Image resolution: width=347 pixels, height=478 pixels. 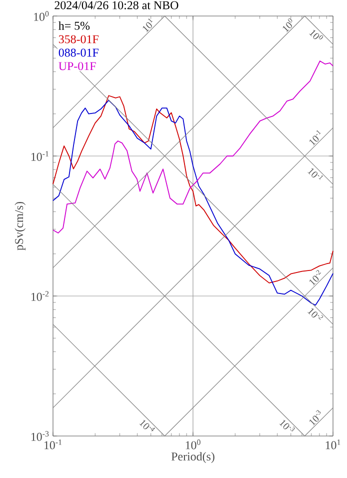 I want to click on text: 088-01F, so click(x=78, y=52).